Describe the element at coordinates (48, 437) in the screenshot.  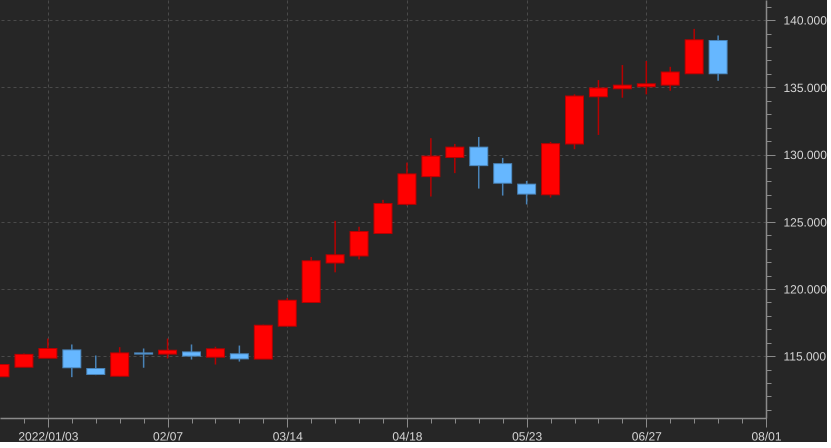
I see `x-tick-label: 2022/01/03` at that location.